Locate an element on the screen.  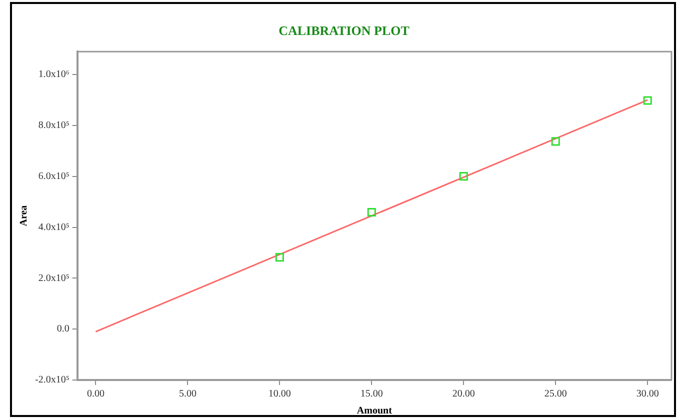
y-tick-label: -2.0x10⁵ is located at coordinates (52, 380).